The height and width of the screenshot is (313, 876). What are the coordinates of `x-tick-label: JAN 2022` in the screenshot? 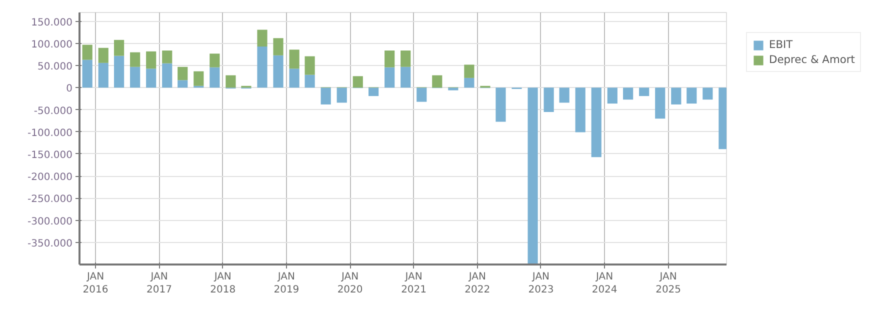 It's located at (477, 284).